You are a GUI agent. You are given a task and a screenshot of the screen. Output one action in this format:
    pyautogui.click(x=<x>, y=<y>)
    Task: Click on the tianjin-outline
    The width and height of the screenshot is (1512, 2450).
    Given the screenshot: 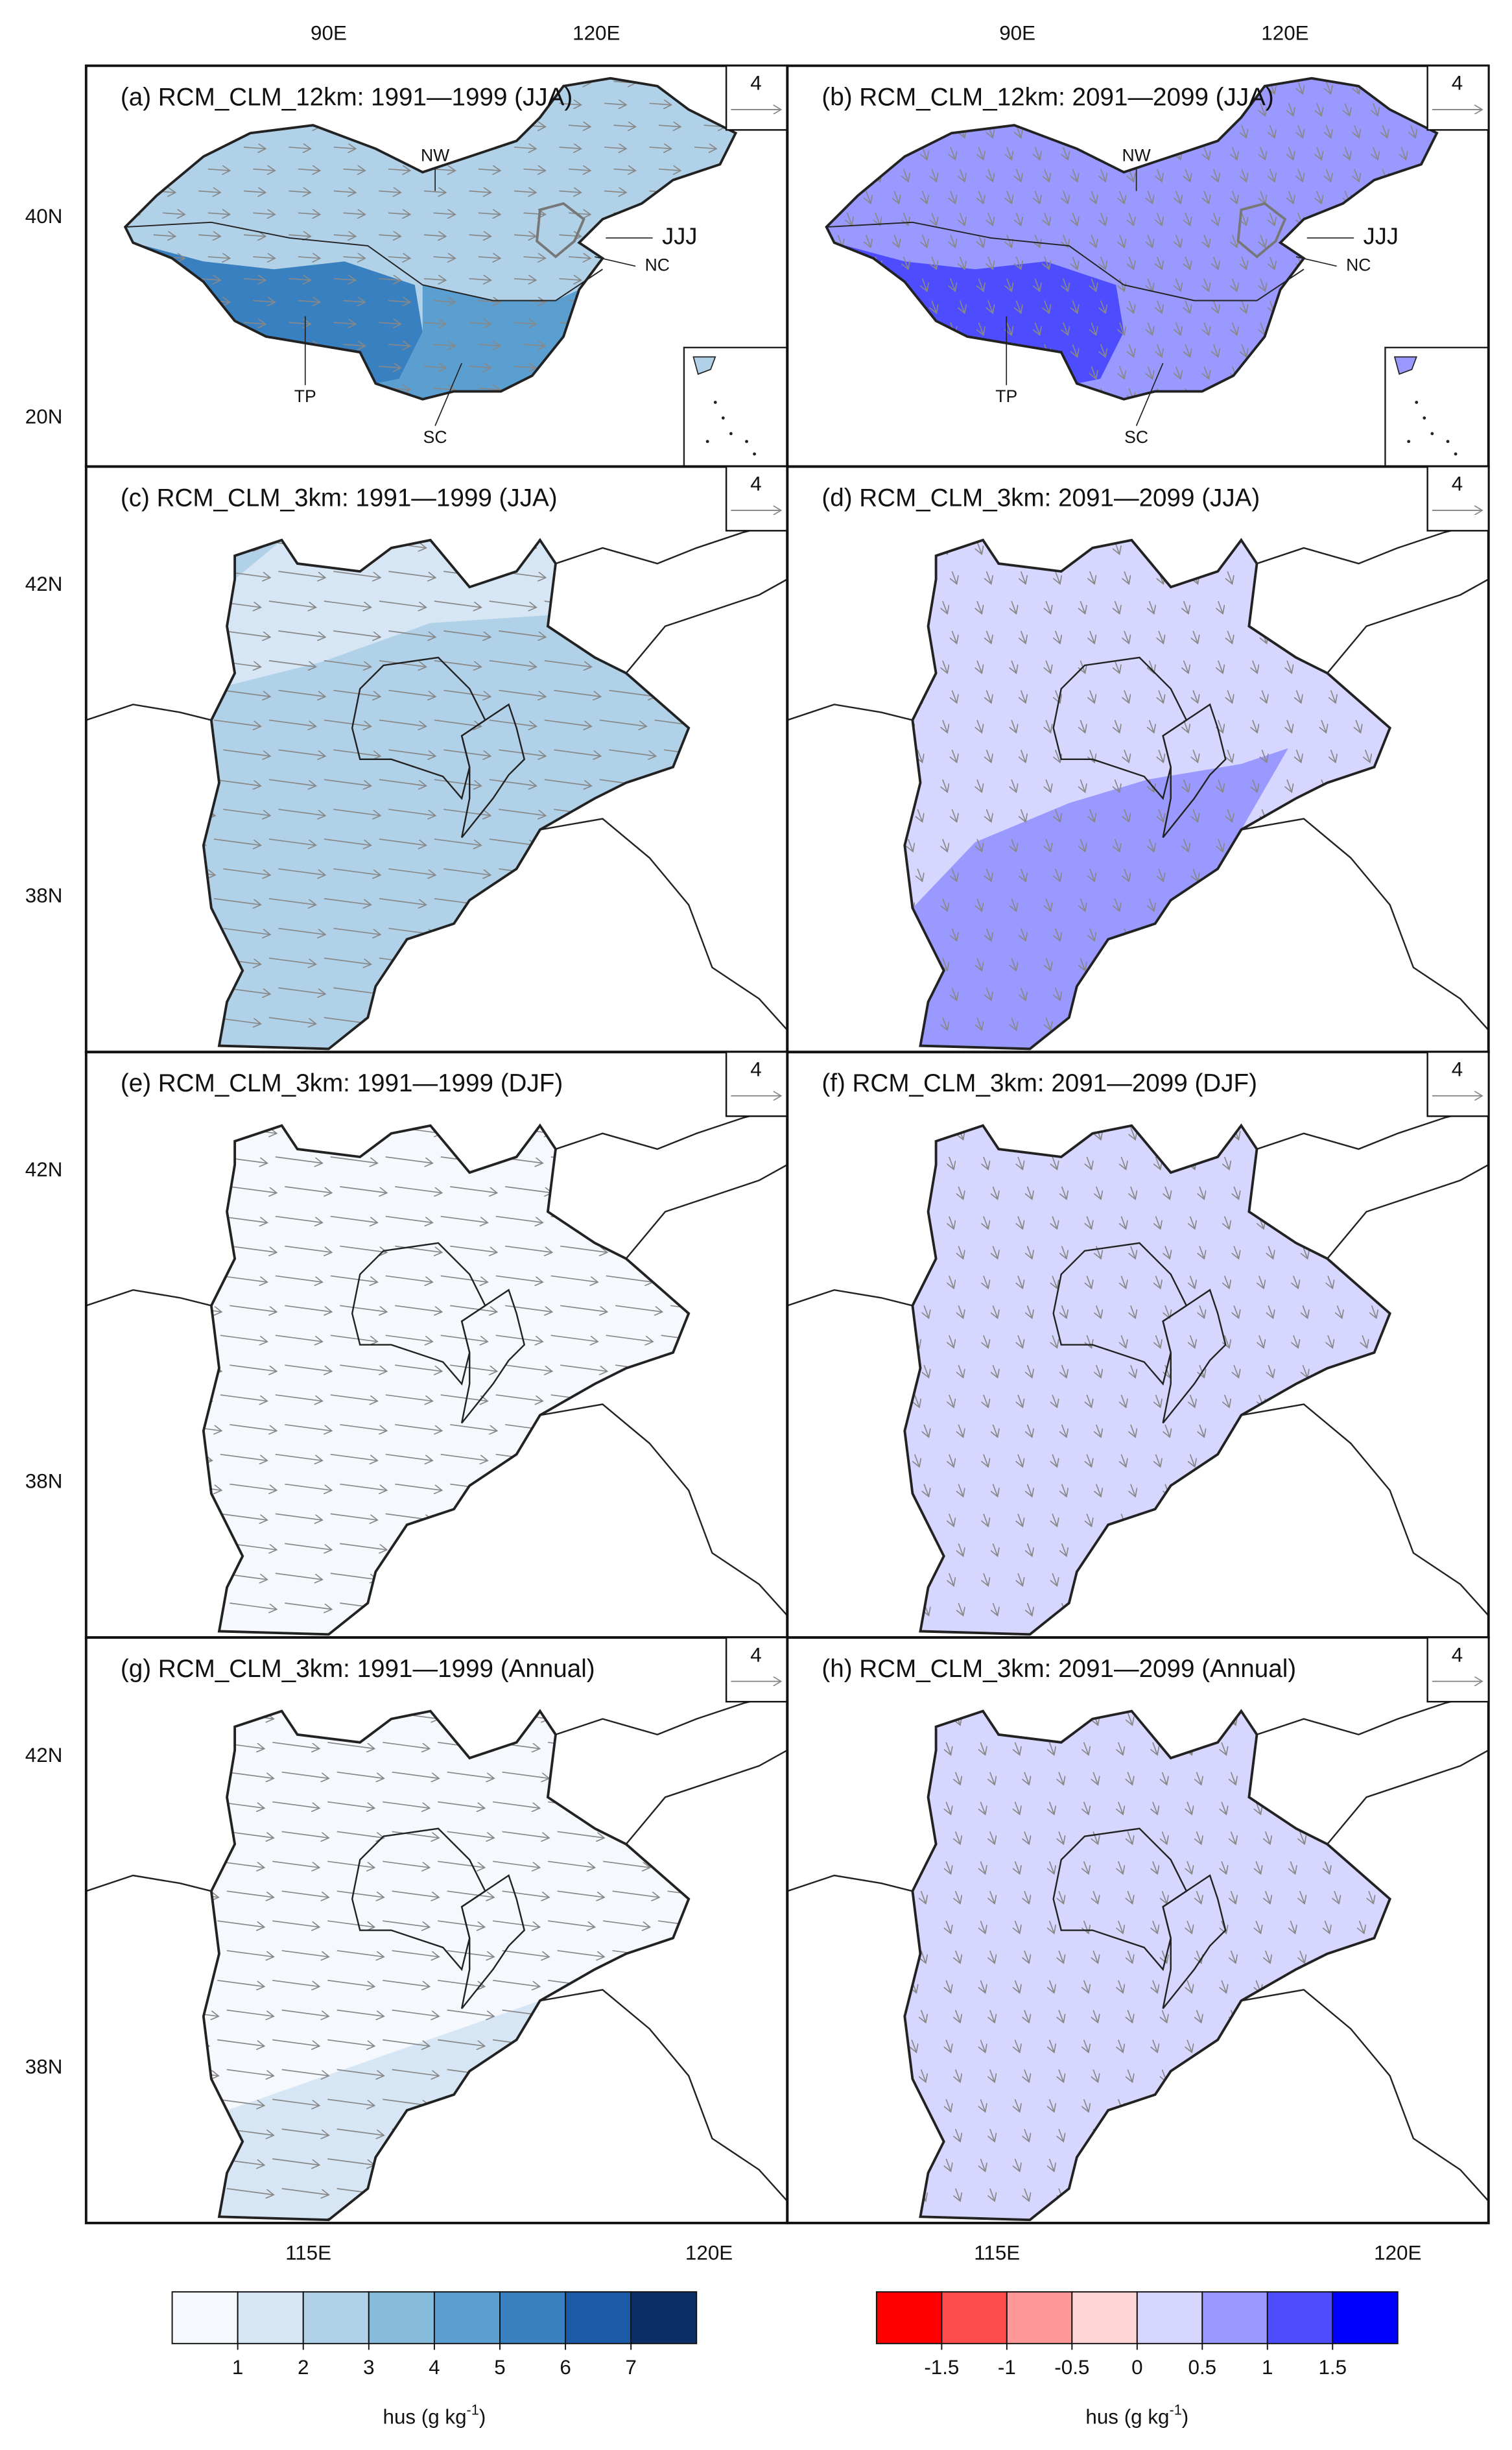 What is the action you would take?
    pyautogui.click(x=1194, y=770)
    